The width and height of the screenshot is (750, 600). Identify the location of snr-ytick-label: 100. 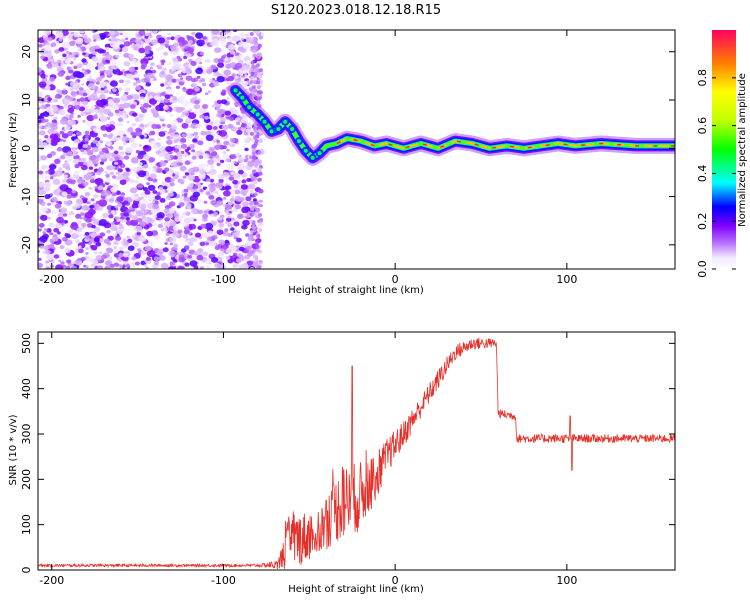
(26, 524).